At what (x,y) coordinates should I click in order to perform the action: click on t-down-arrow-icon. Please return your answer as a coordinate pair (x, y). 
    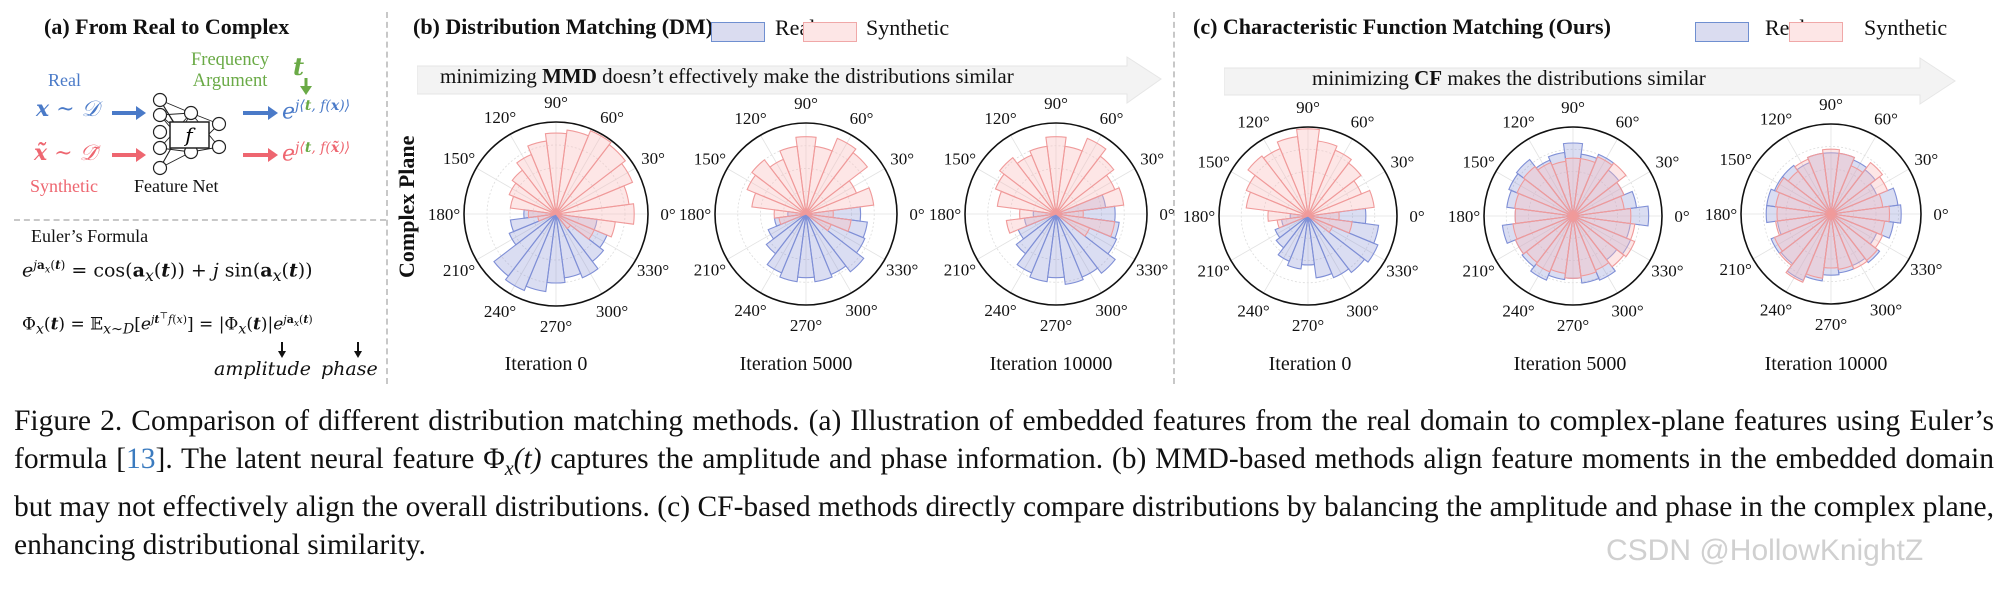
    Looking at the image, I should click on (306, 86).